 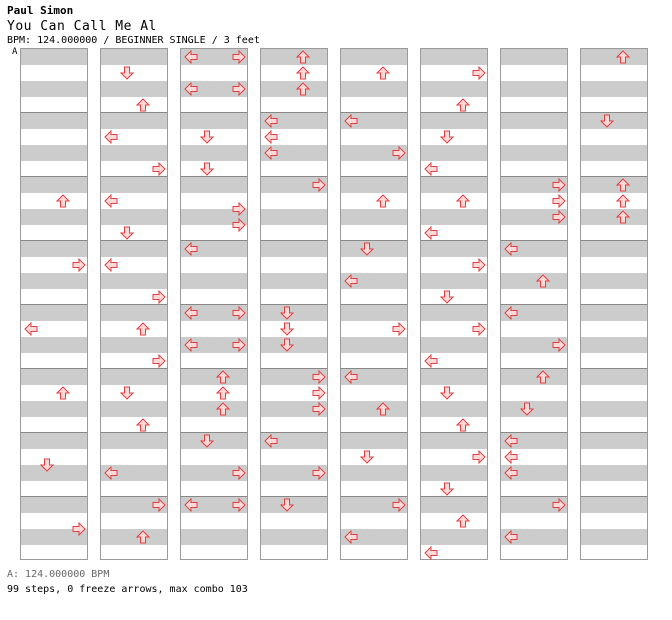 What do you see at coordinates (82, 26) in the screenshot?
I see `song-title: You Can Call Me Al` at bounding box center [82, 26].